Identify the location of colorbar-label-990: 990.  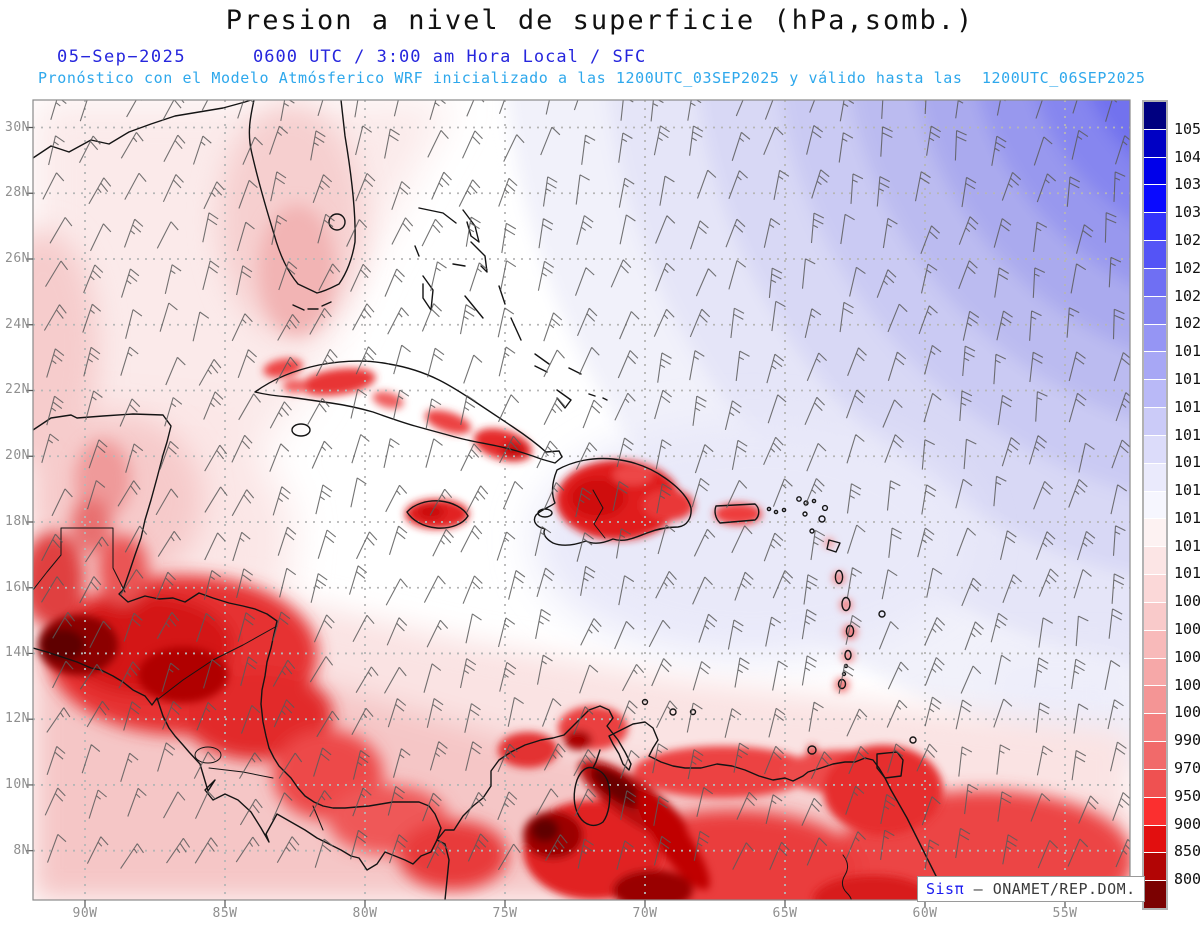
(1187, 740).